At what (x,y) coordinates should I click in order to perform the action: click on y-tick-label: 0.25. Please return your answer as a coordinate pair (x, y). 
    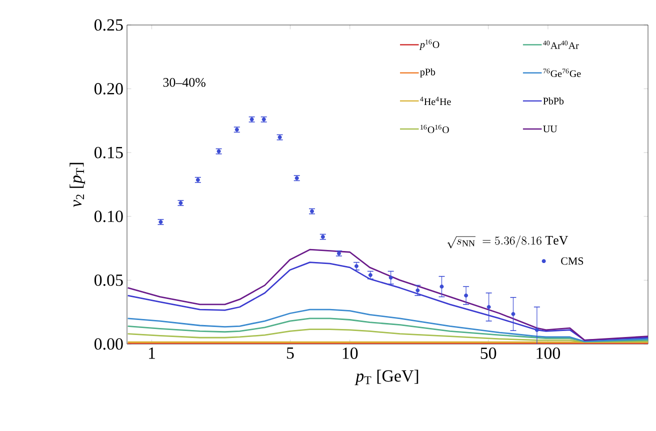
    Looking at the image, I should click on (108, 25).